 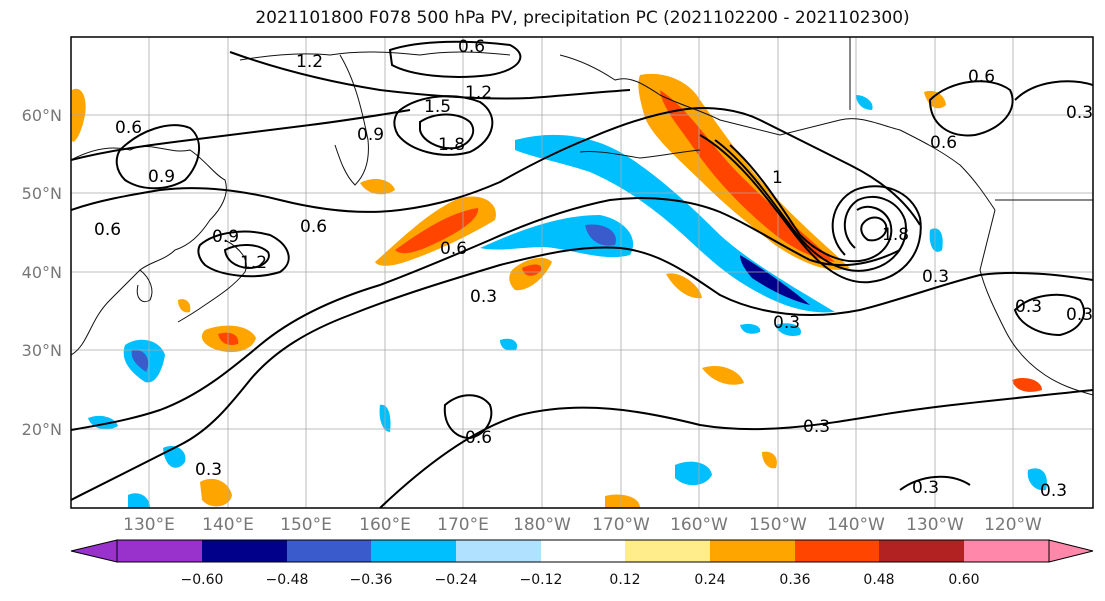 I want to click on pv-contour-1.8-ring, so click(x=447, y=131).